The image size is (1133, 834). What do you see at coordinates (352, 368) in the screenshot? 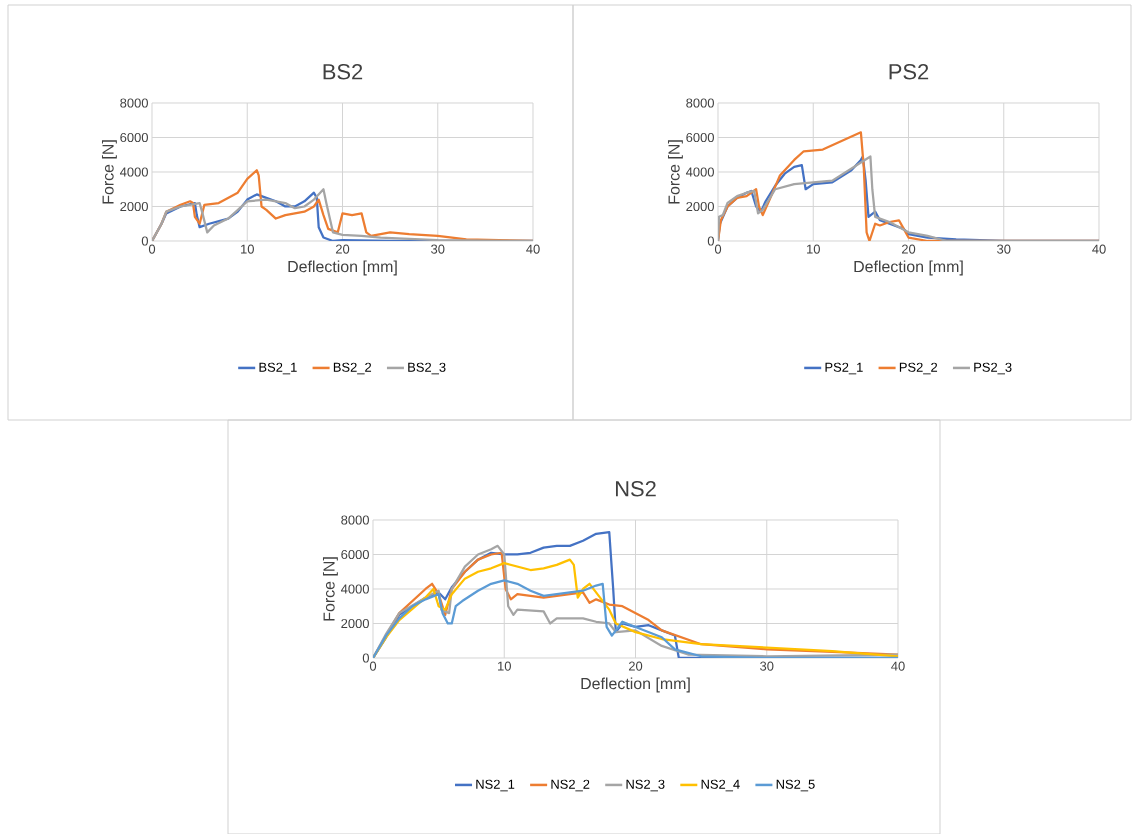
I see `legend-label: BS2_2` at bounding box center [352, 368].